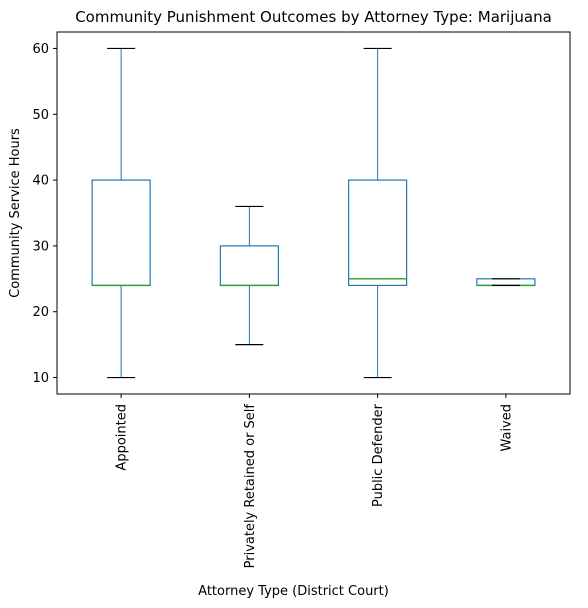 The image size is (588, 608). I want to click on x-axis-label: Attorney Type (District Court), so click(293, 591).